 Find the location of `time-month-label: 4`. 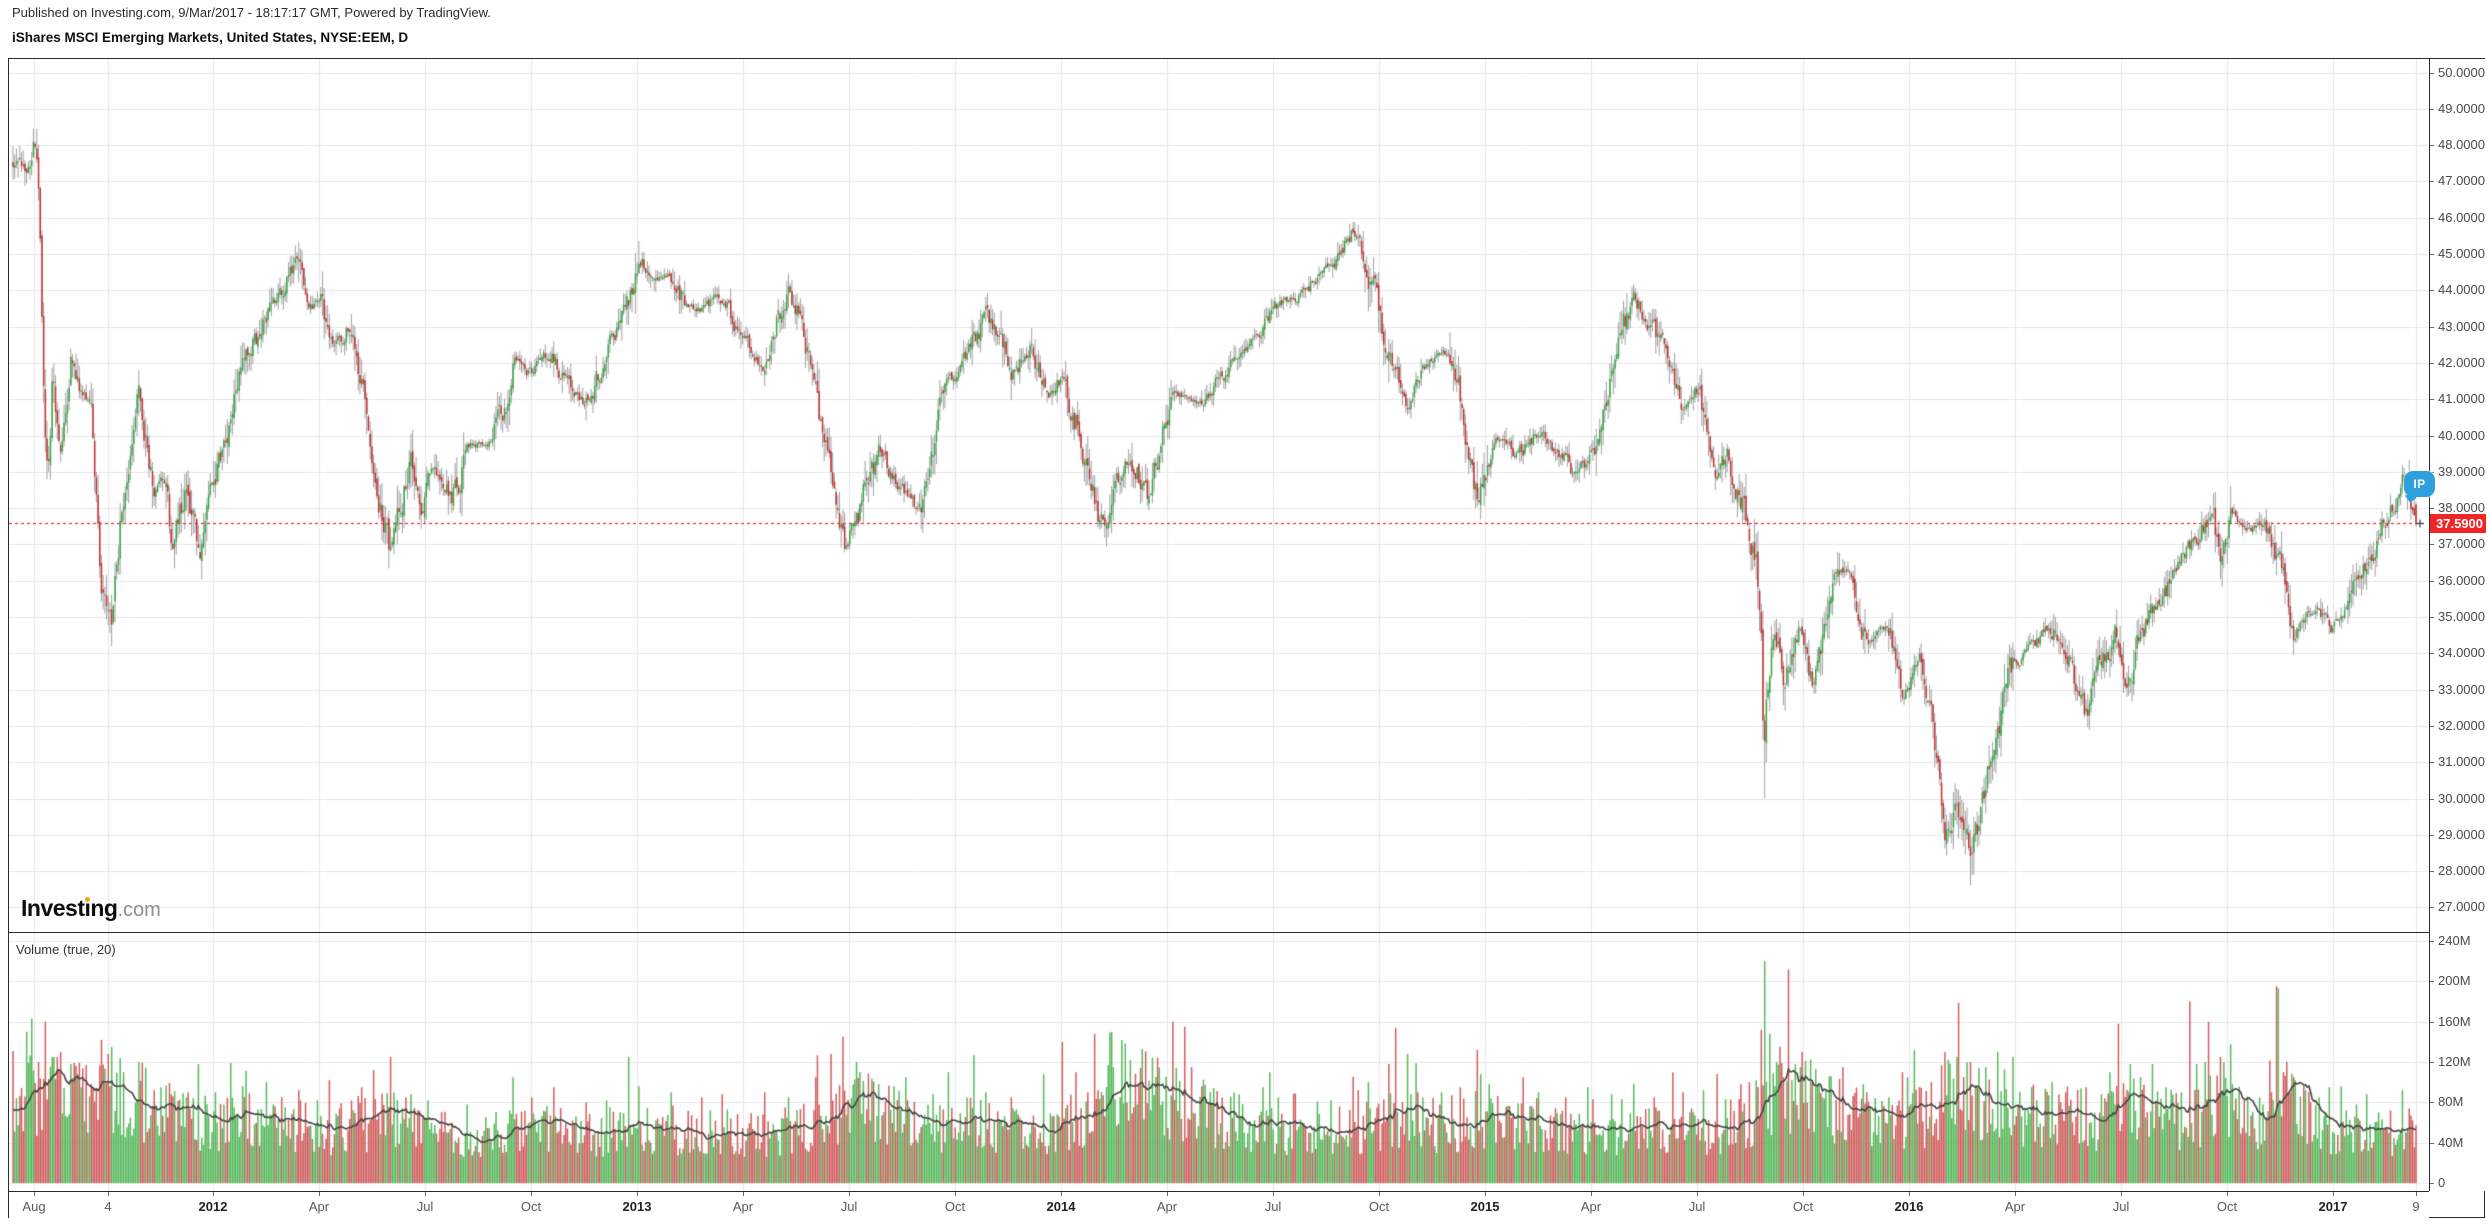

time-month-label: 4 is located at coordinates (108, 1206).